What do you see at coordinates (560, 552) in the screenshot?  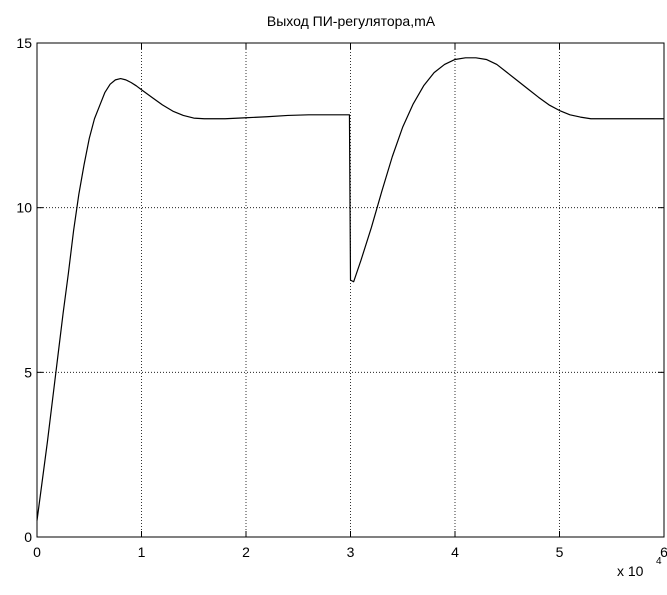 I see `x-tick-label: 5` at bounding box center [560, 552].